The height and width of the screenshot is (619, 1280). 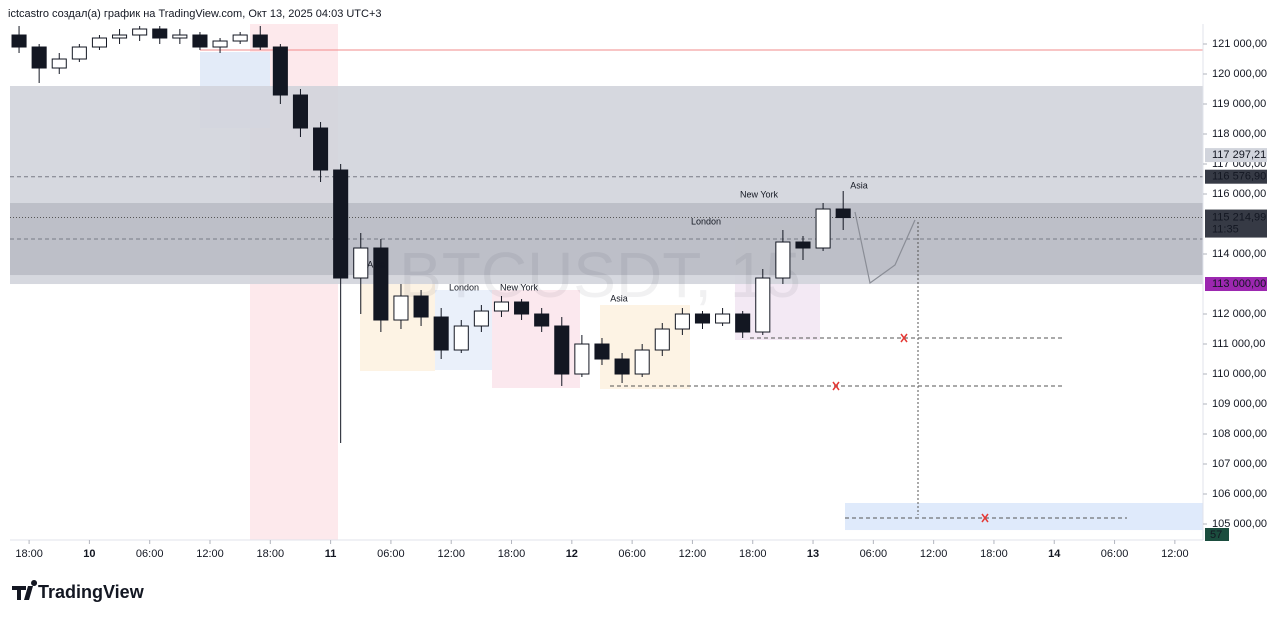 I want to click on y-tick-label: 111 000,00, so click(x=1238, y=344).